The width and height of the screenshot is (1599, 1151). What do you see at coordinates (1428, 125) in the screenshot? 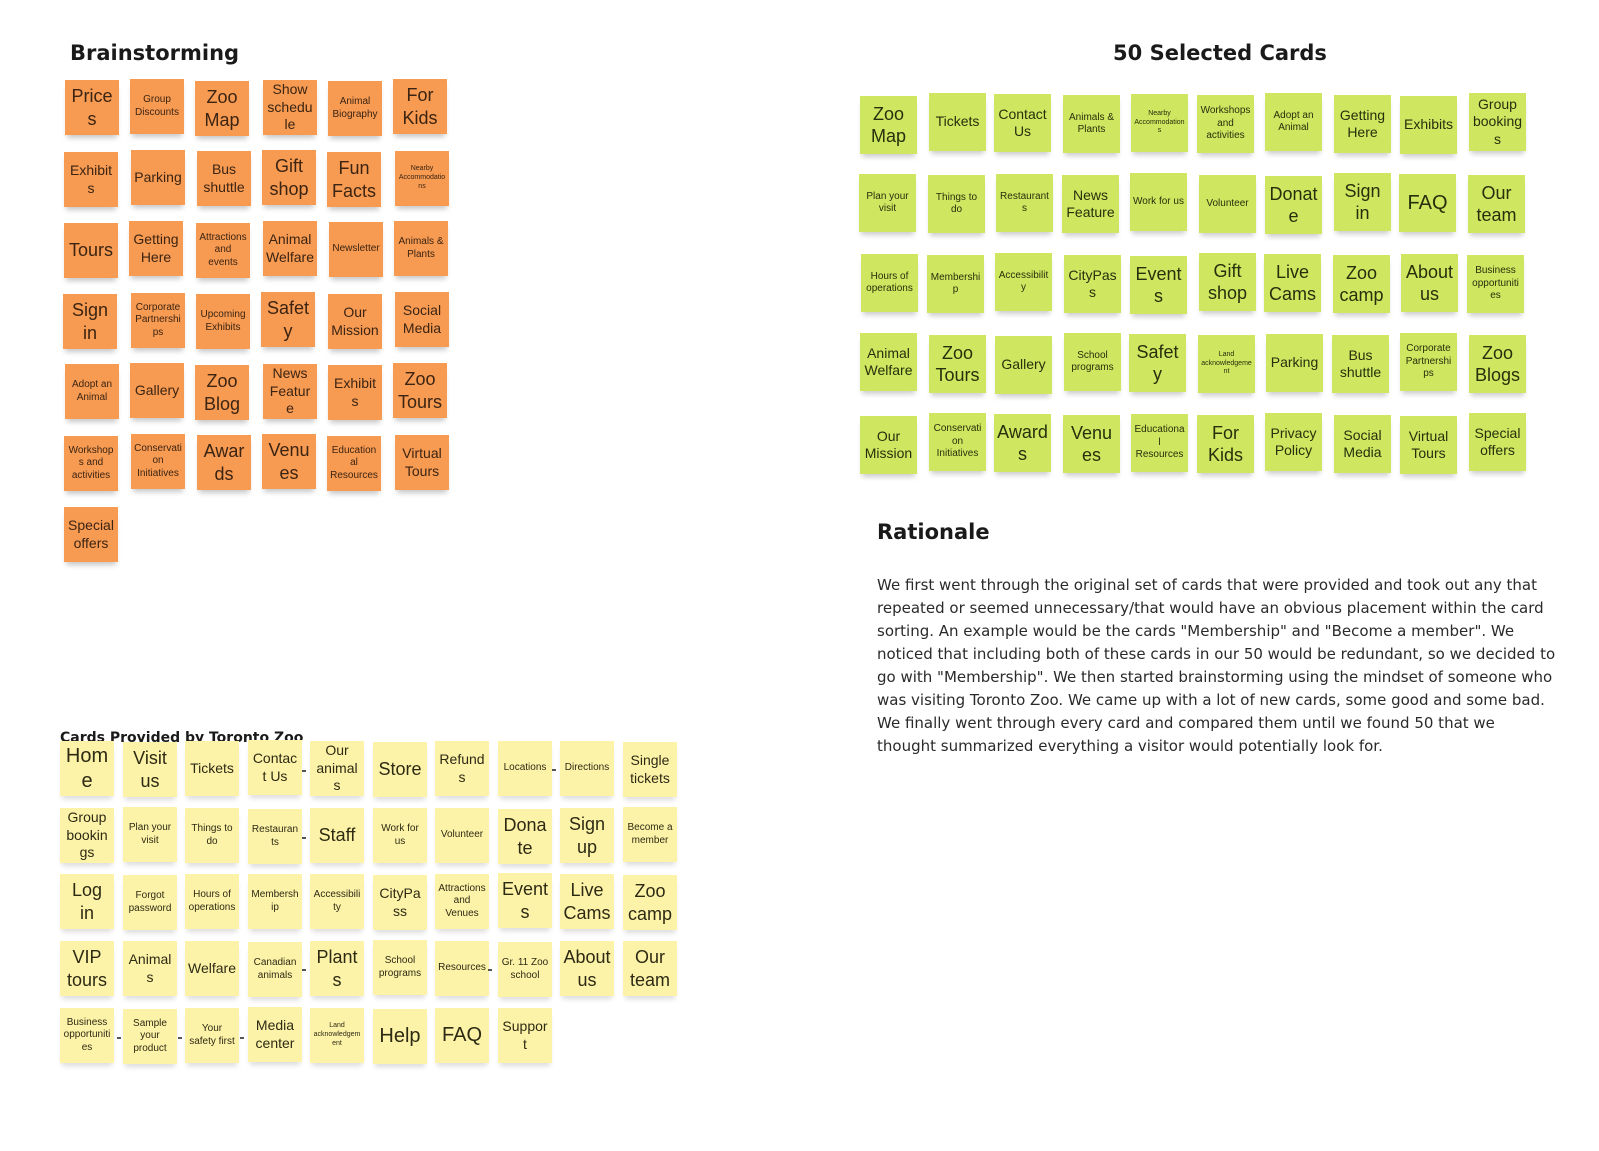
I see `selected-card-exhibits: Exhibits` at bounding box center [1428, 125].